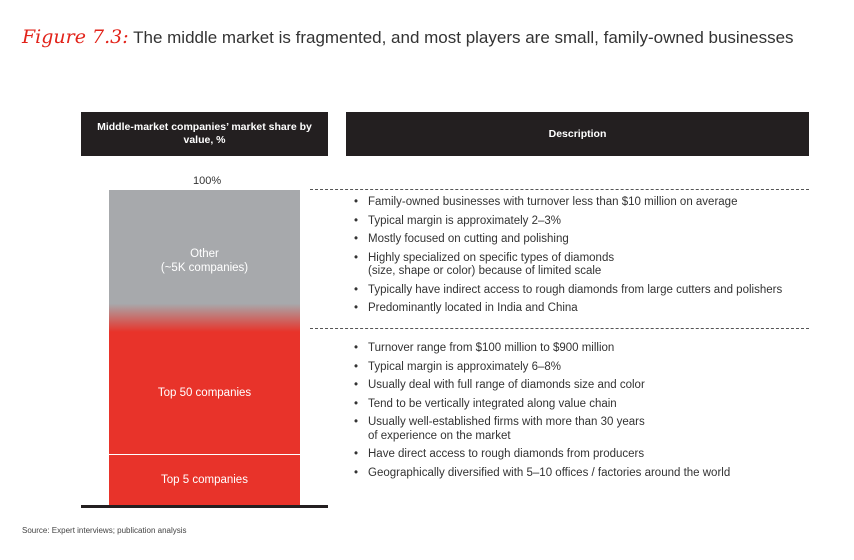 Image resolution: width=854 pixels, height=560 pixels. Describe the element at coordinates (582, 222) in the screenshot. I see `description-bullet: Typical margin is approximately 2–3%` at that location.